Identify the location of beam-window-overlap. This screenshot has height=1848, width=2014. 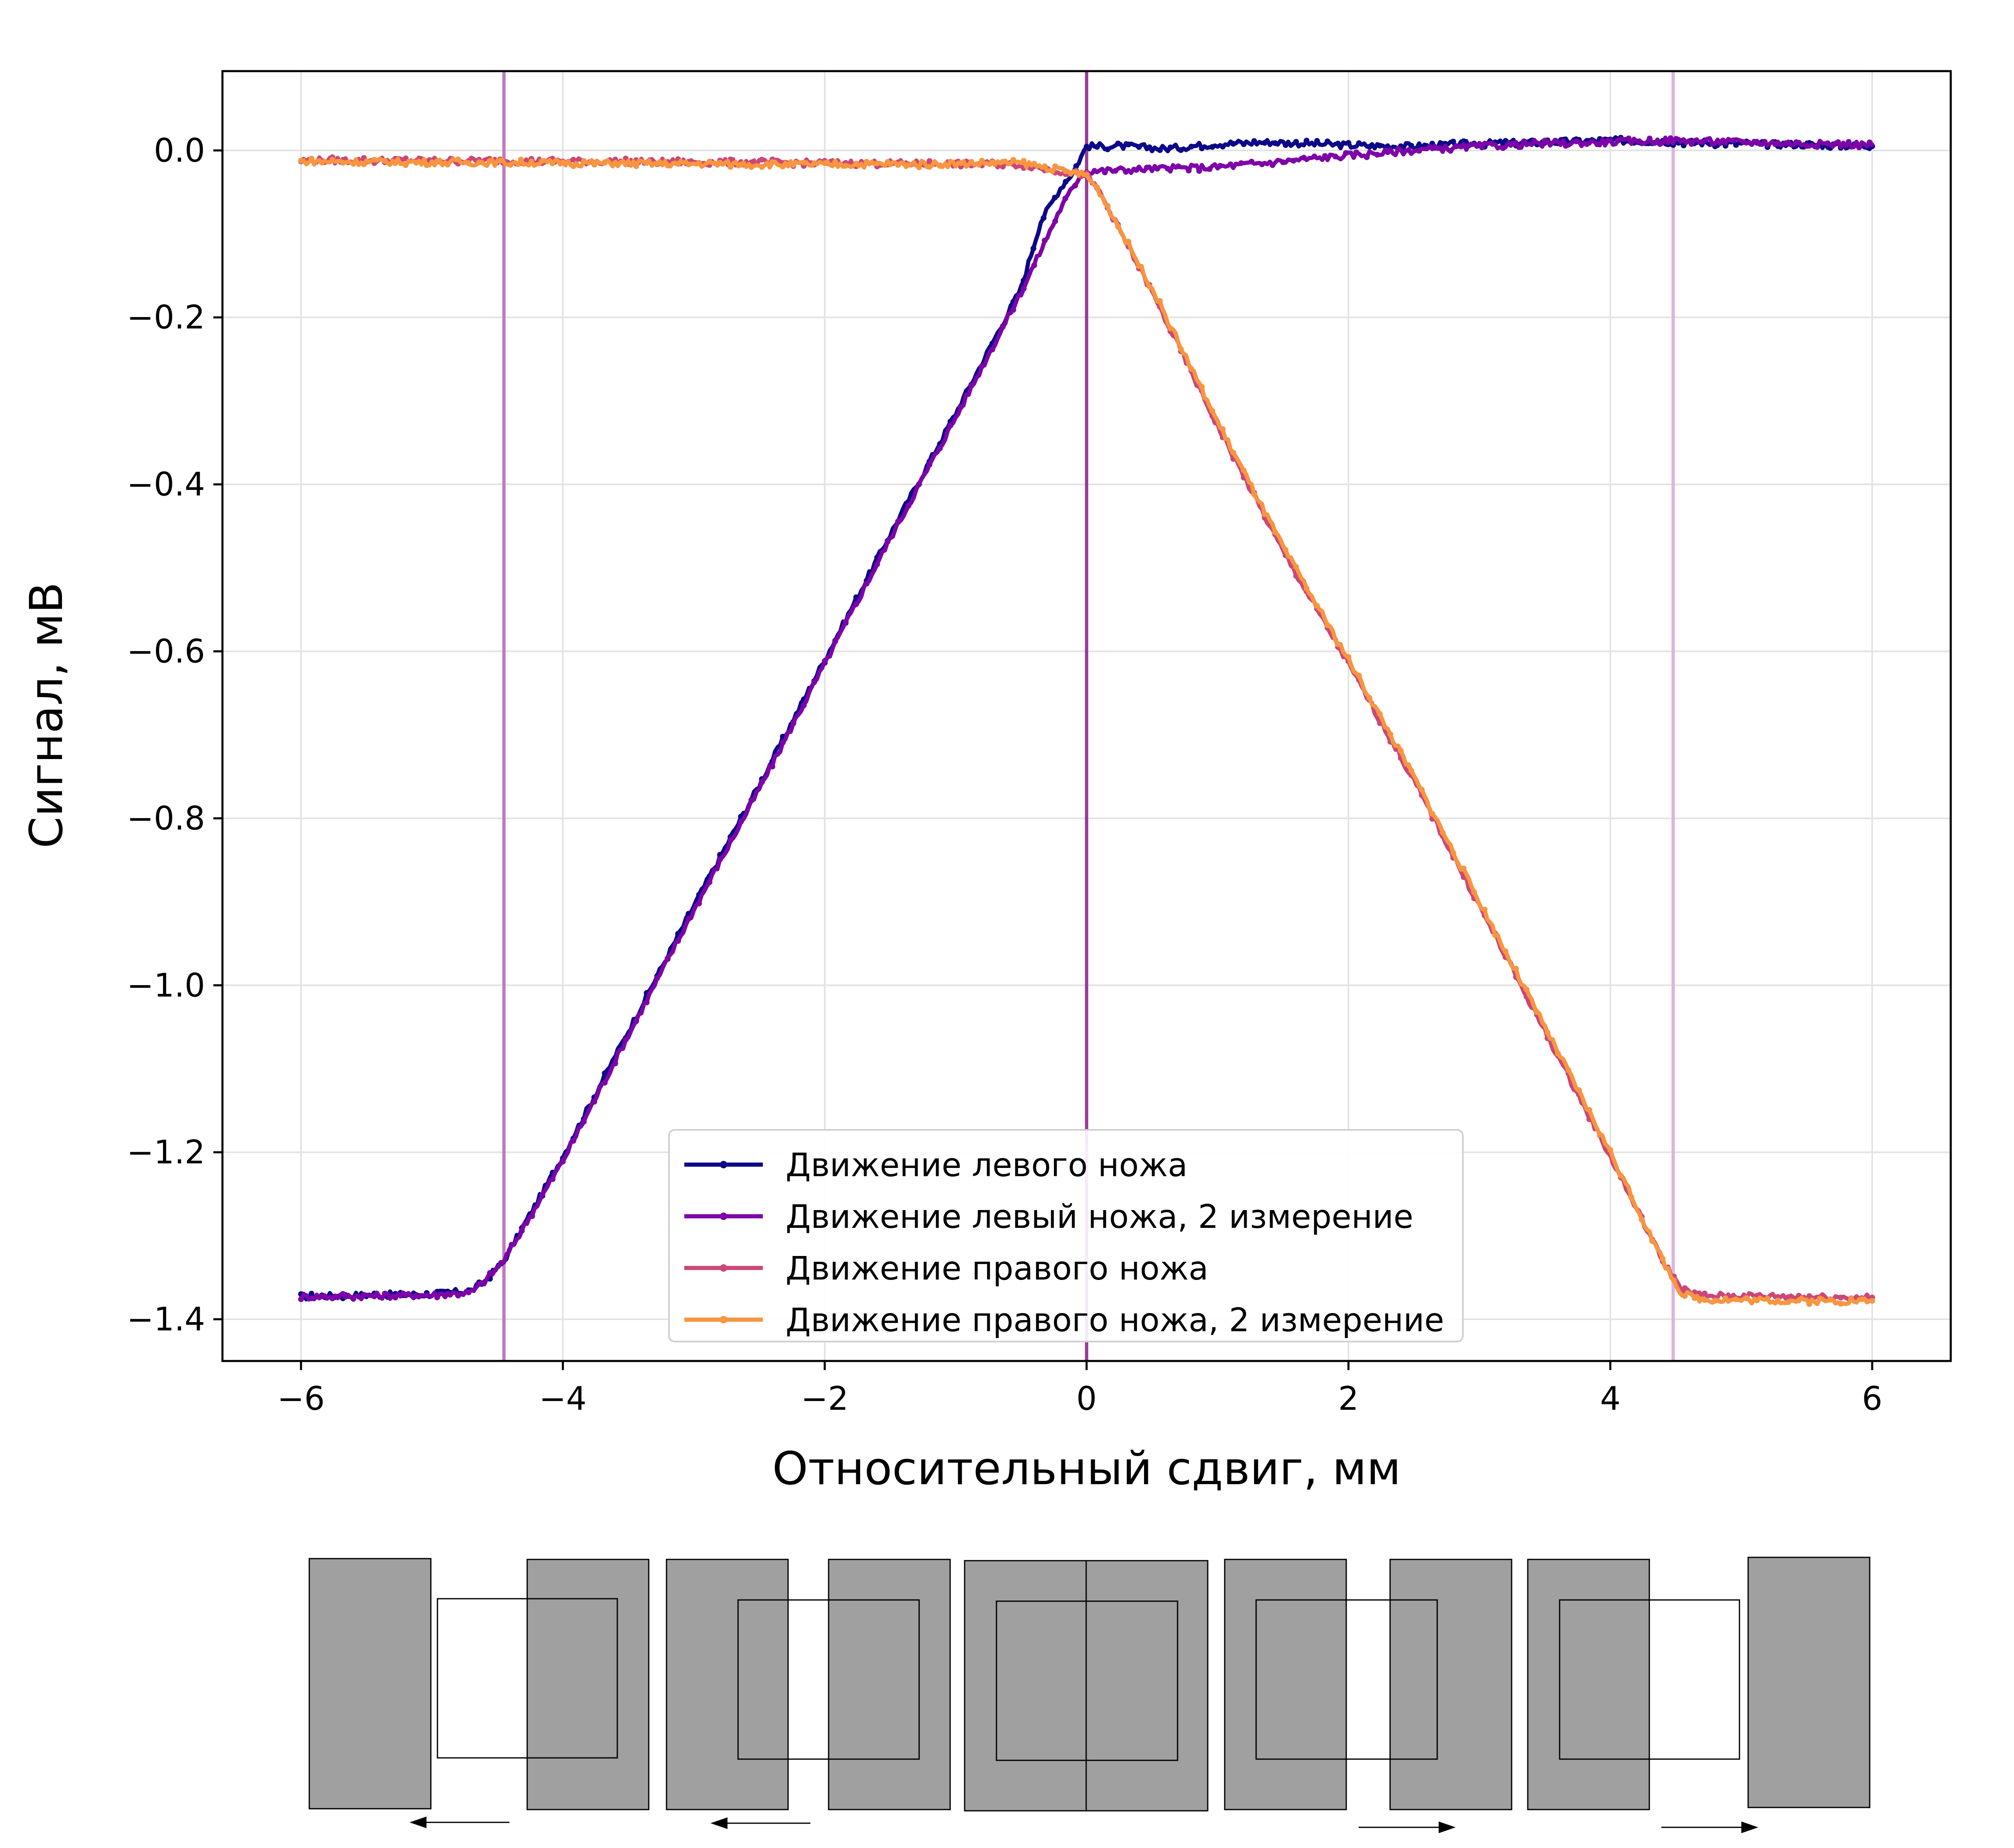
(572, 1678).